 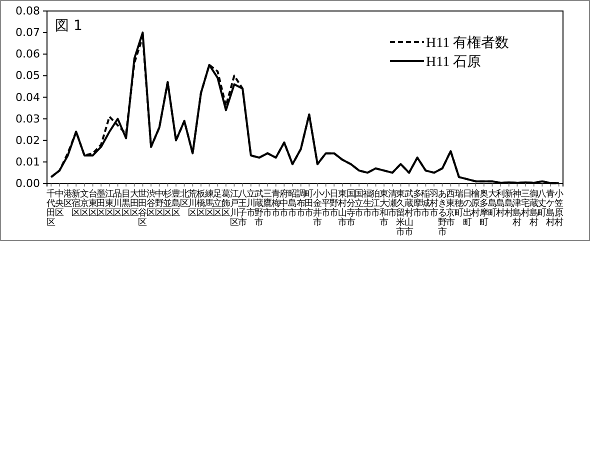 What do you see at coordinates (134, 203) in the screenshot?
I see `x-tick-label: 大田区` at bounding box center [134, 203].